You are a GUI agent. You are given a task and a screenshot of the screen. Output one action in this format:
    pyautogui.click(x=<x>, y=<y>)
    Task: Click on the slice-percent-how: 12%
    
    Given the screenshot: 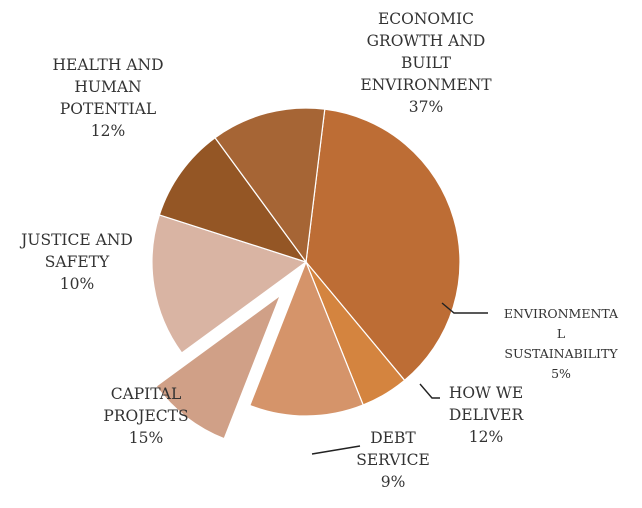 What is the action you would take?
    pyautogui.click(x=486, y=437)
    